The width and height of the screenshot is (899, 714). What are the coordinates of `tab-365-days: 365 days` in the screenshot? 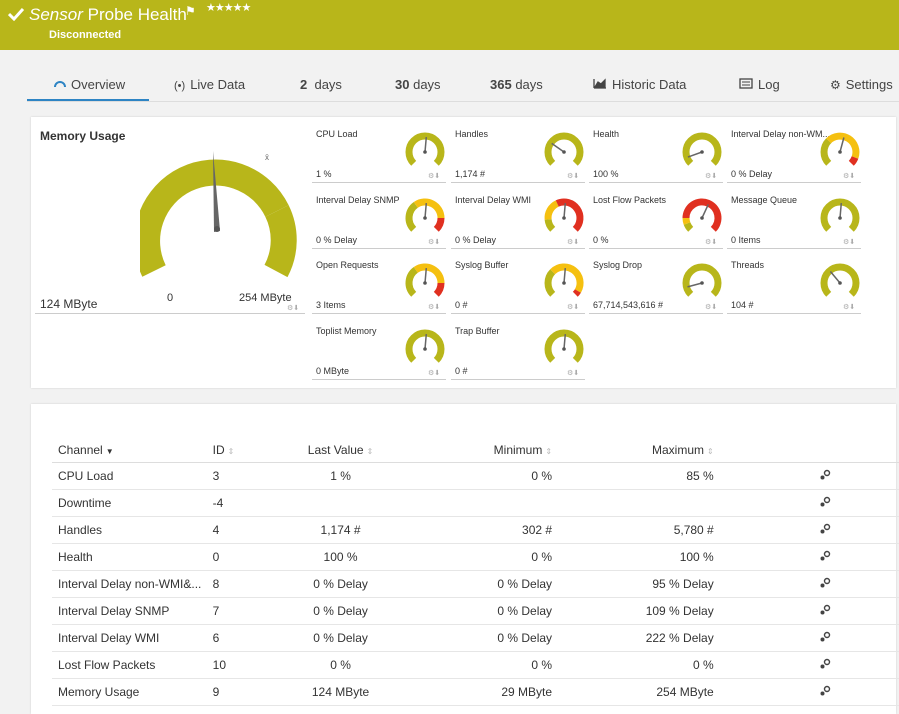 It's located at (516, 84).